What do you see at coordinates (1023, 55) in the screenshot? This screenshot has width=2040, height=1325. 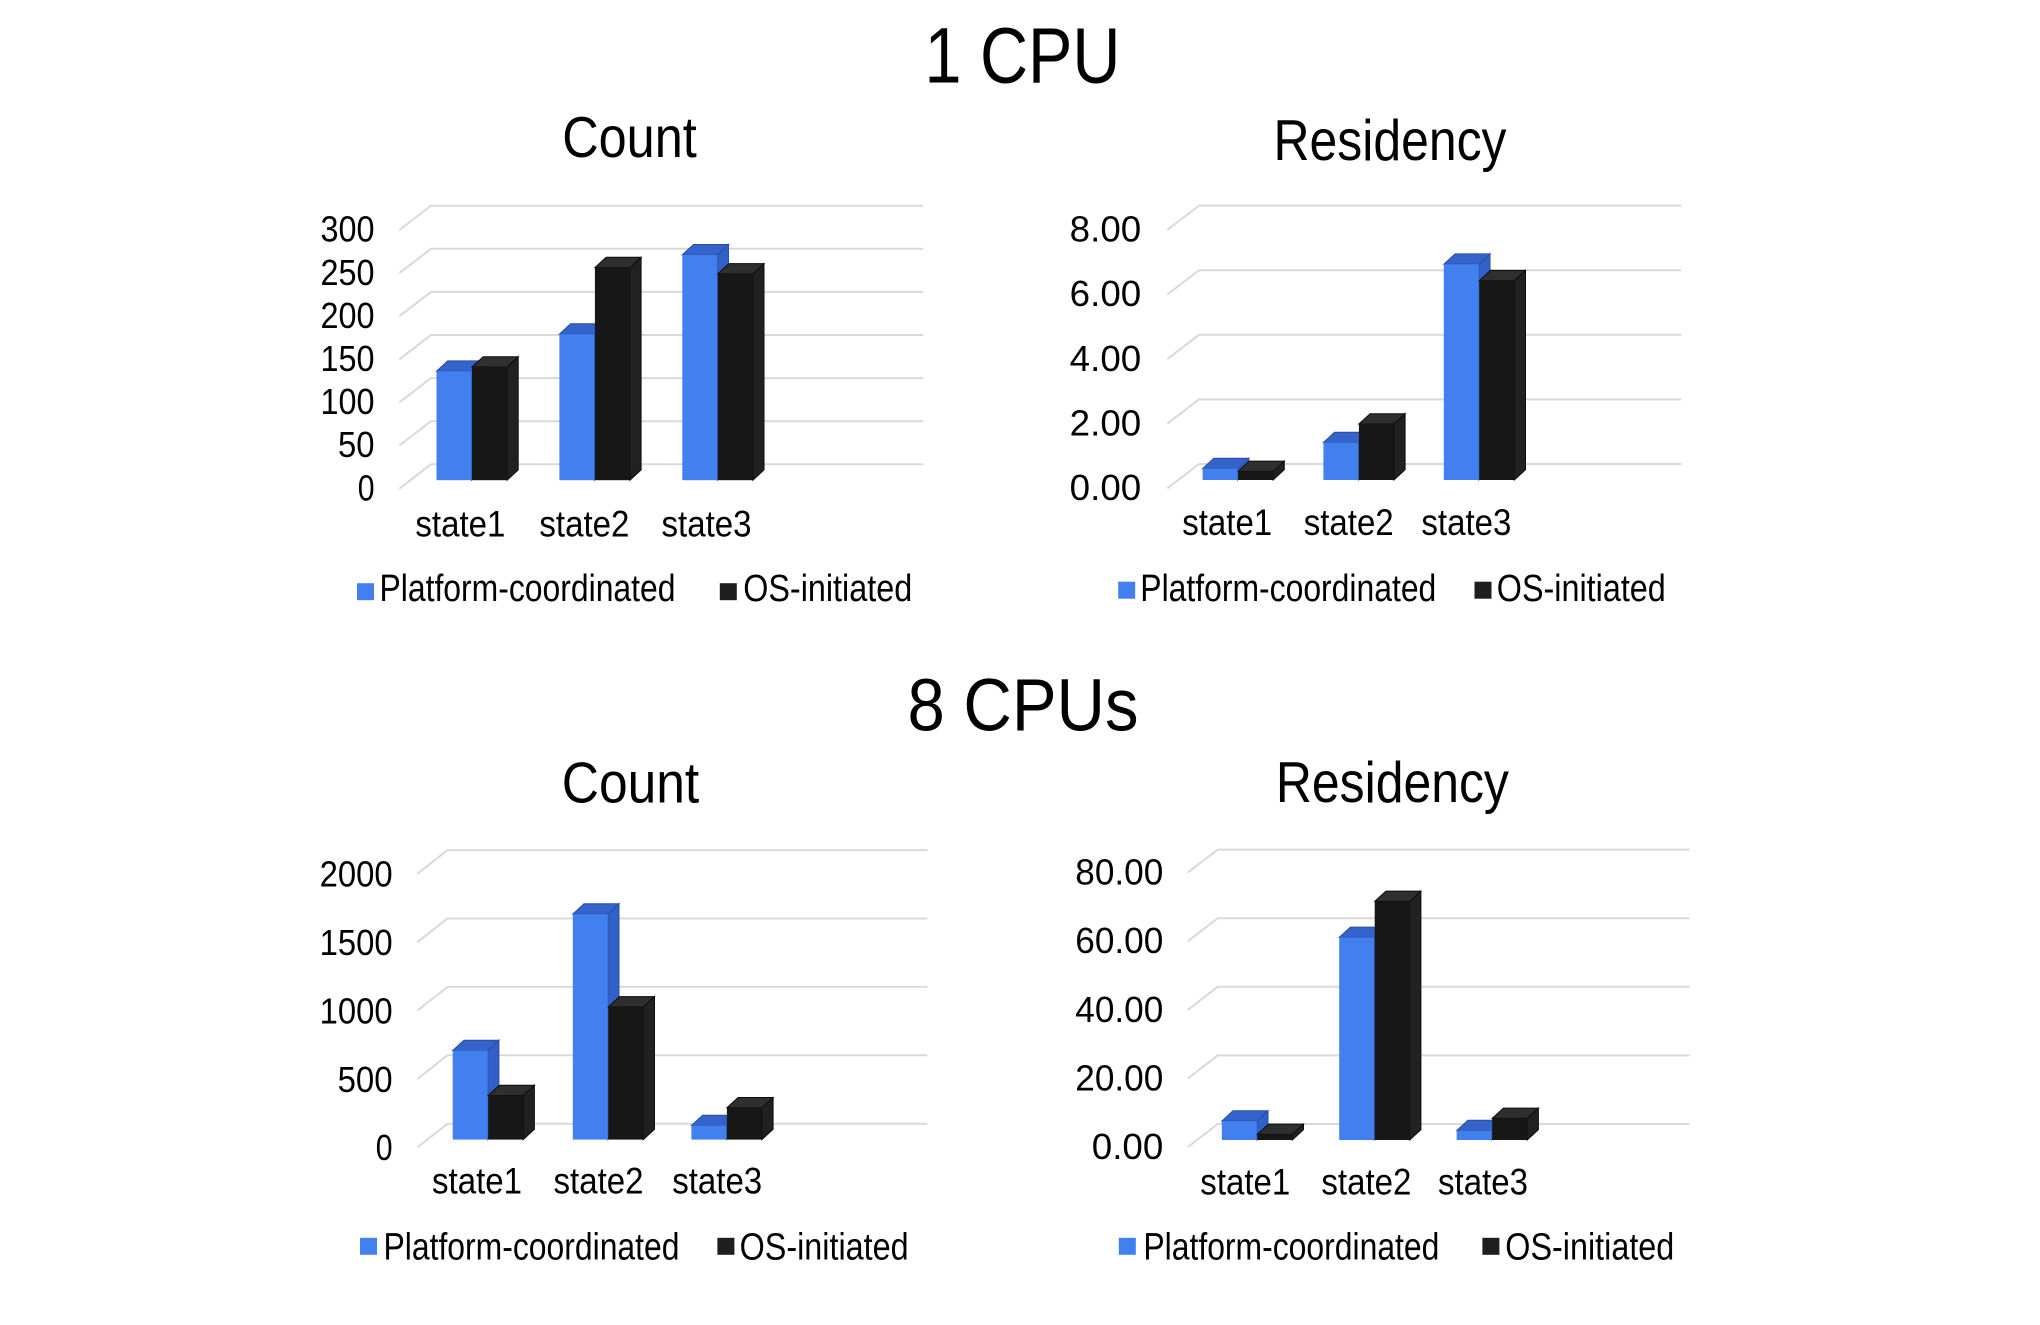 I see `svg-text: 1 CPU` at bounding box center [1023, 55].